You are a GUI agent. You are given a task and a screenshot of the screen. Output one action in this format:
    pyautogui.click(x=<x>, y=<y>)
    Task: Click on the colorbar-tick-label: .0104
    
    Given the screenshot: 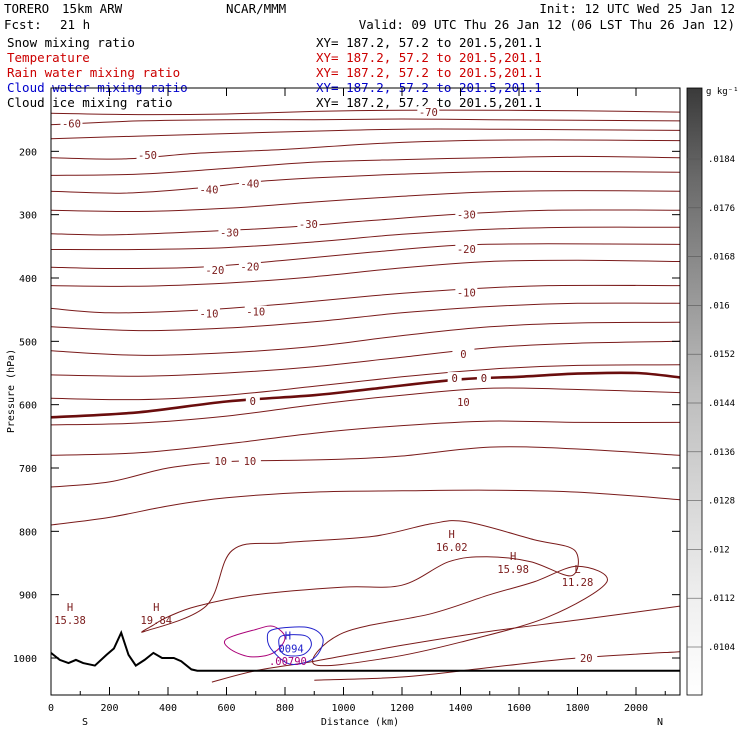 What is the action you would take?
    pyautogui.click(x=721, y=648)
    